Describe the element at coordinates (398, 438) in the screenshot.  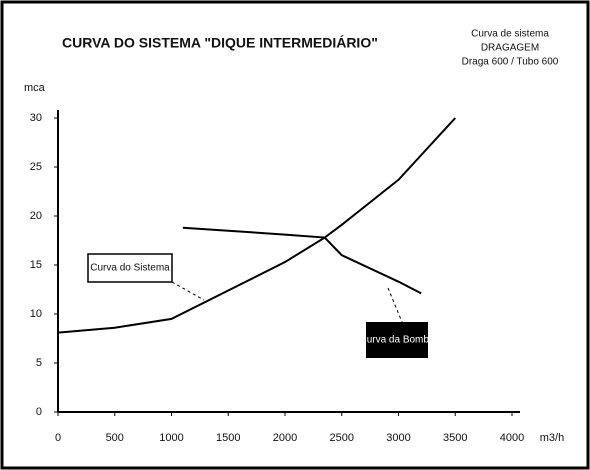
I see `x-tick-label: 3000` at that location.